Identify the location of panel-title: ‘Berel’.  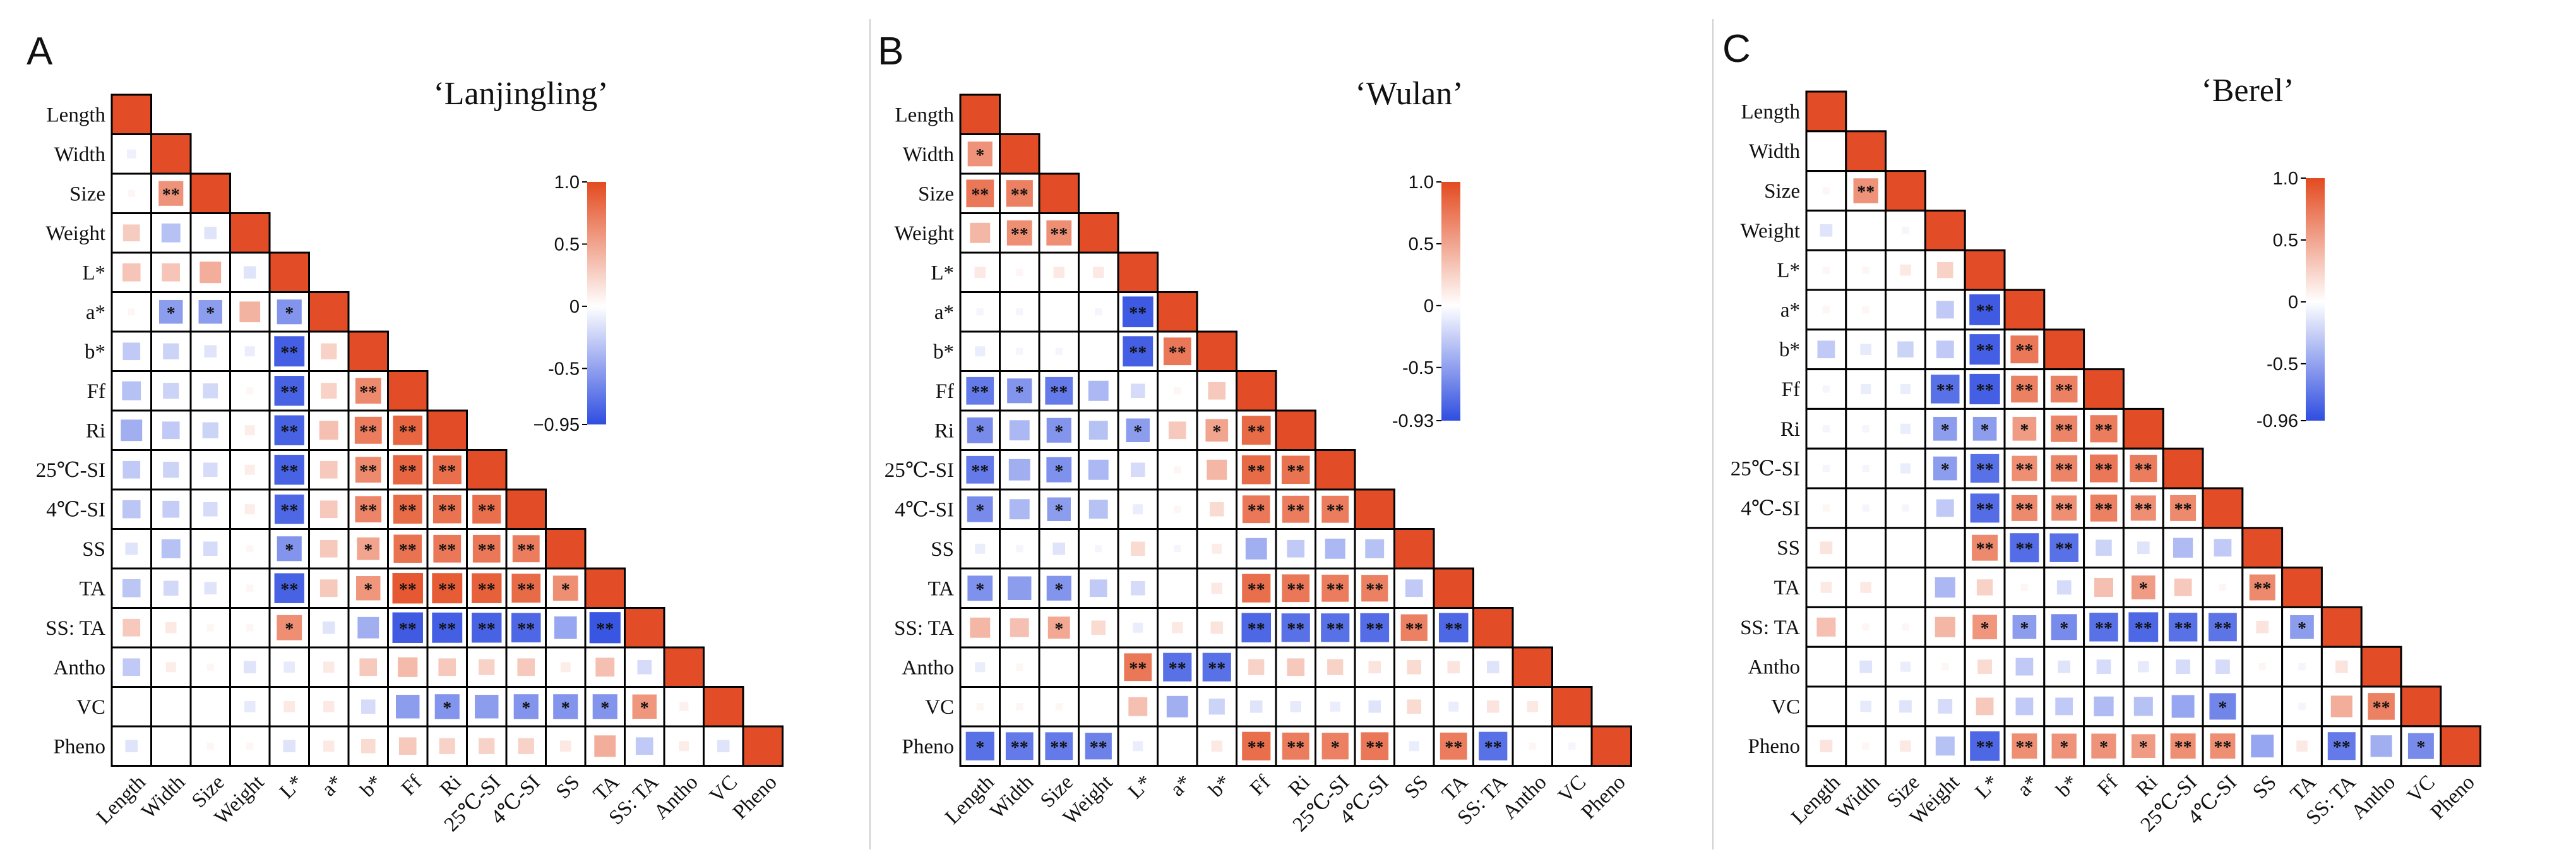
(2247, 91).